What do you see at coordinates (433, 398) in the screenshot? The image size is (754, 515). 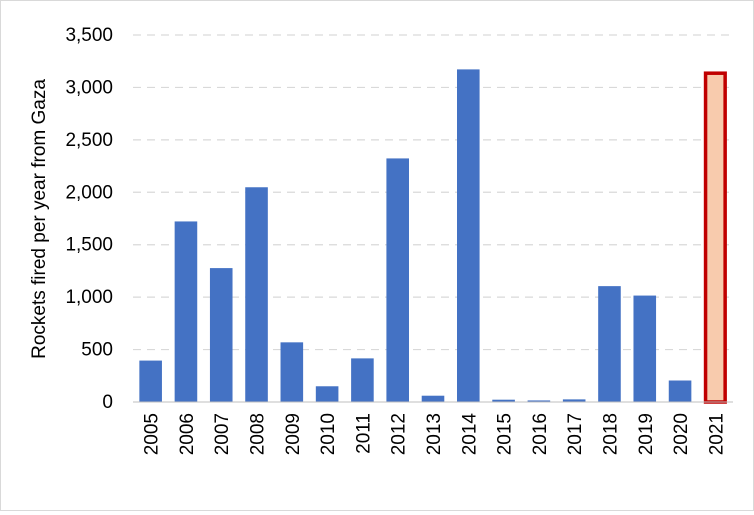 I see `bar-2013` at bounding box center [433, 398].